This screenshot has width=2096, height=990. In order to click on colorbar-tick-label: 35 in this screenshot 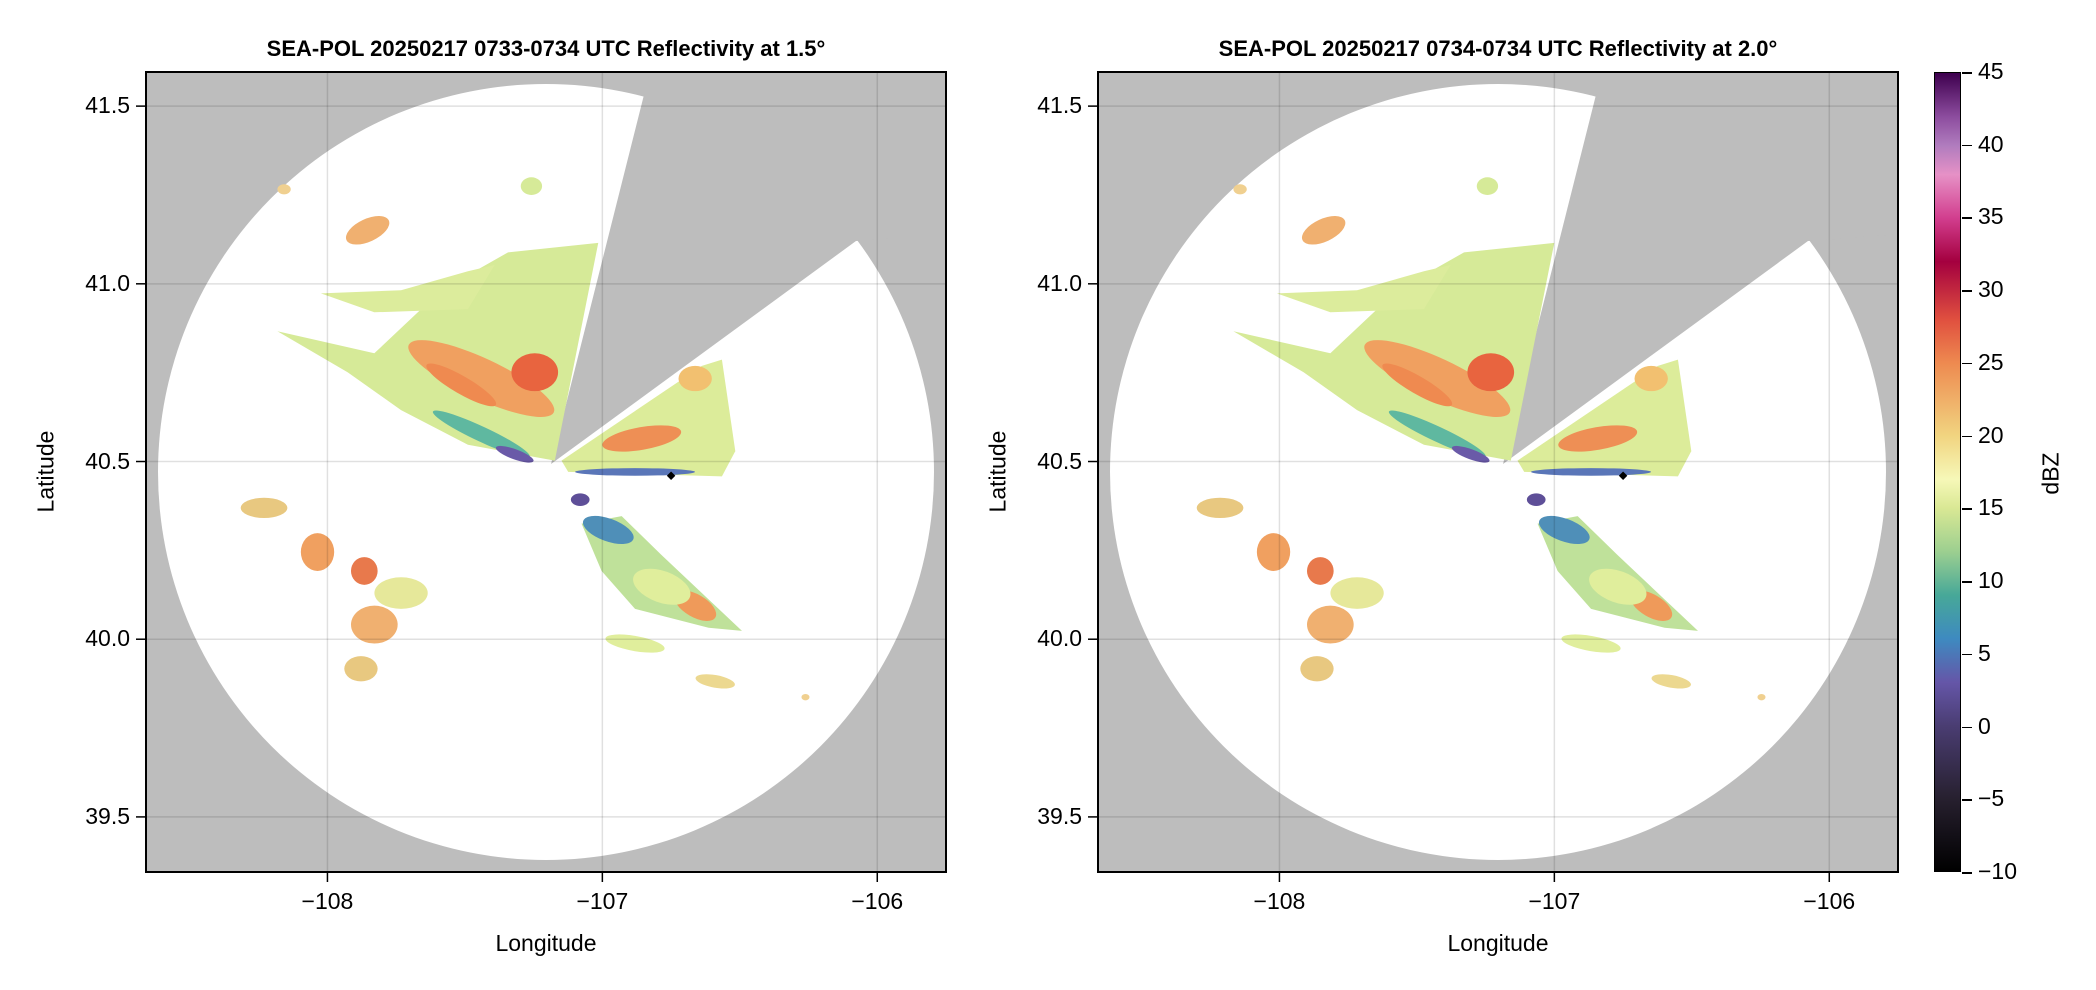, I will do `click(1991, 216)`.